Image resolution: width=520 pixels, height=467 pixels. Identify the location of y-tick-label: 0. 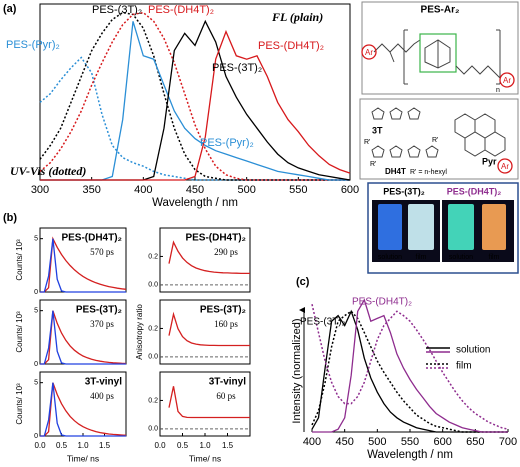
(36, 364).